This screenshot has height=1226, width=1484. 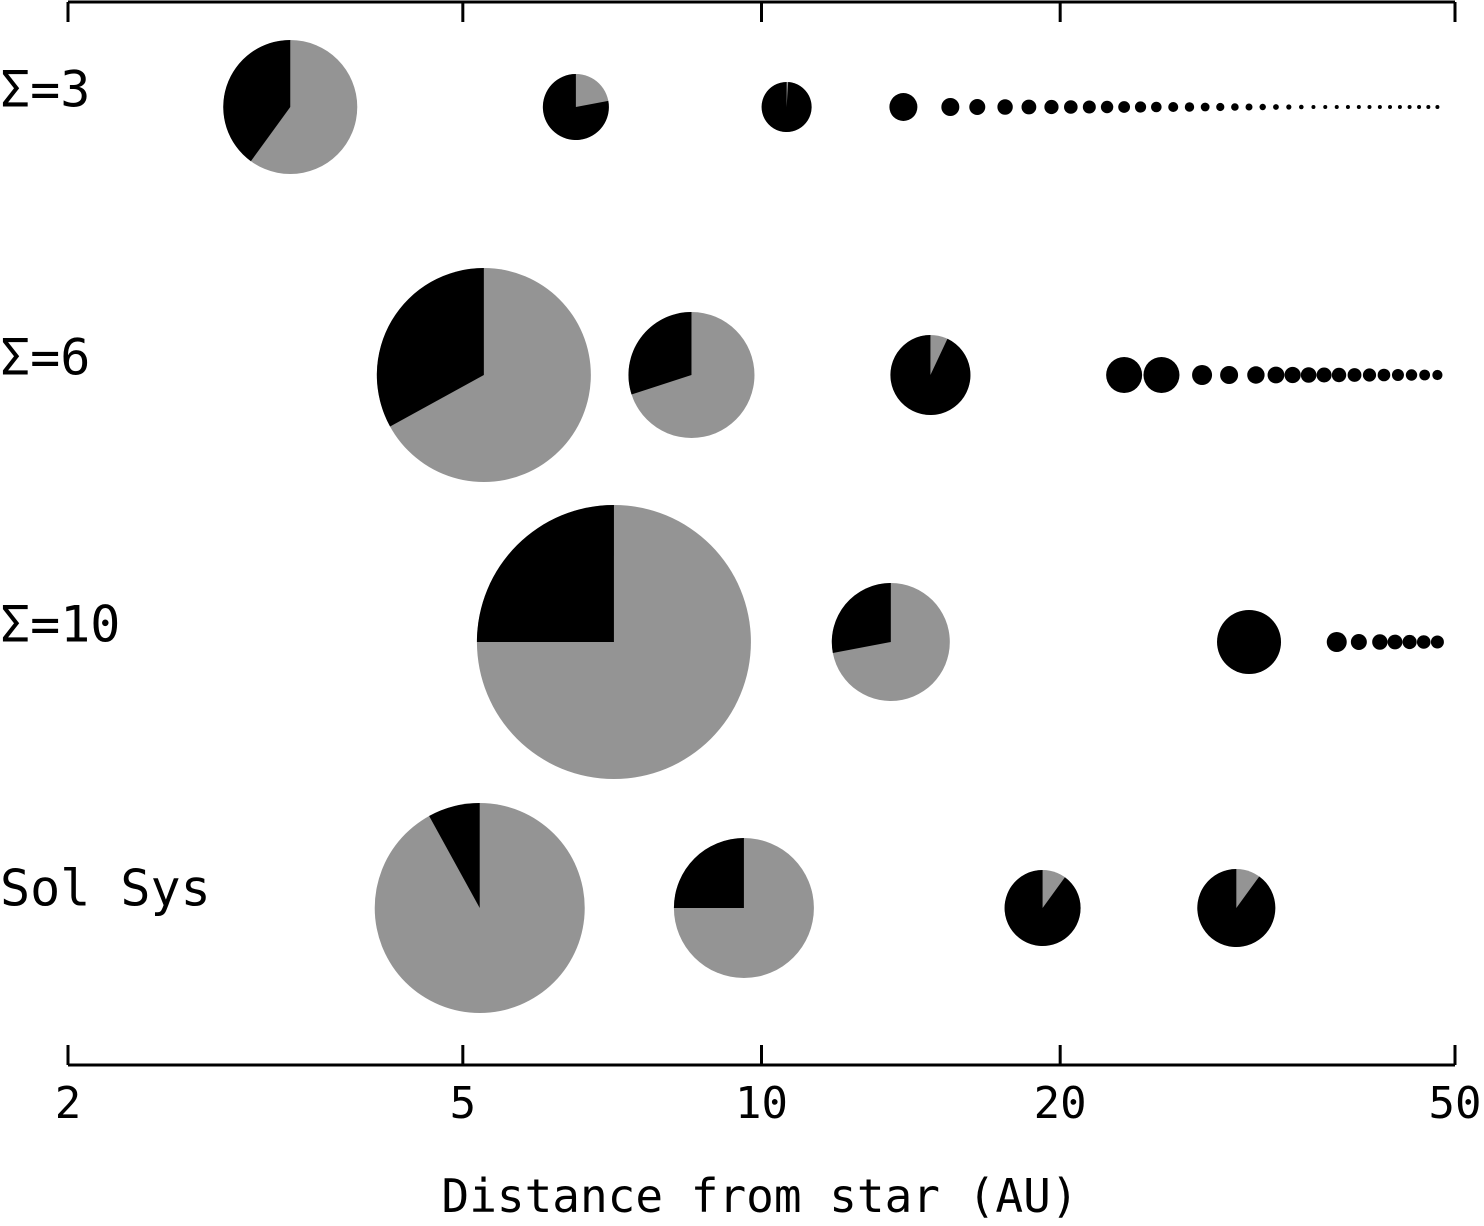 I want to click on x-tick-label: 20, so click(x=1060, y=1103).